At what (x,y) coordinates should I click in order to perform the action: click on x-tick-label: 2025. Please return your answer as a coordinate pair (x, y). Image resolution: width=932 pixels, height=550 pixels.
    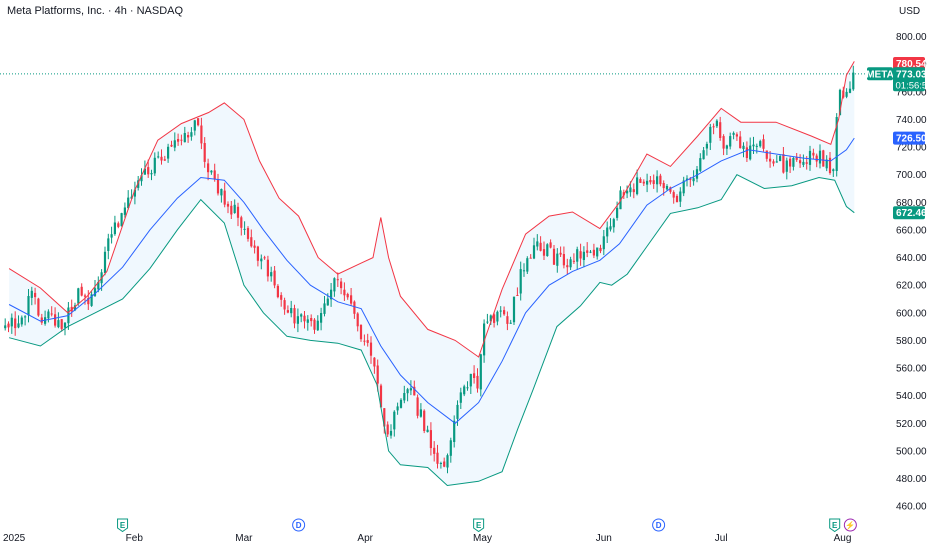
    Looking at the image, I should click on (14, 538).